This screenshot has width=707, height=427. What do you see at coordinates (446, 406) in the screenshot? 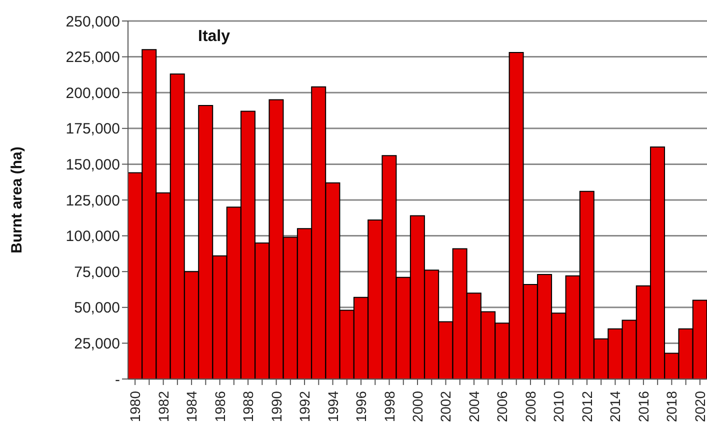
I see `x-tick-label: 2002` at bounding box center [446, 406].